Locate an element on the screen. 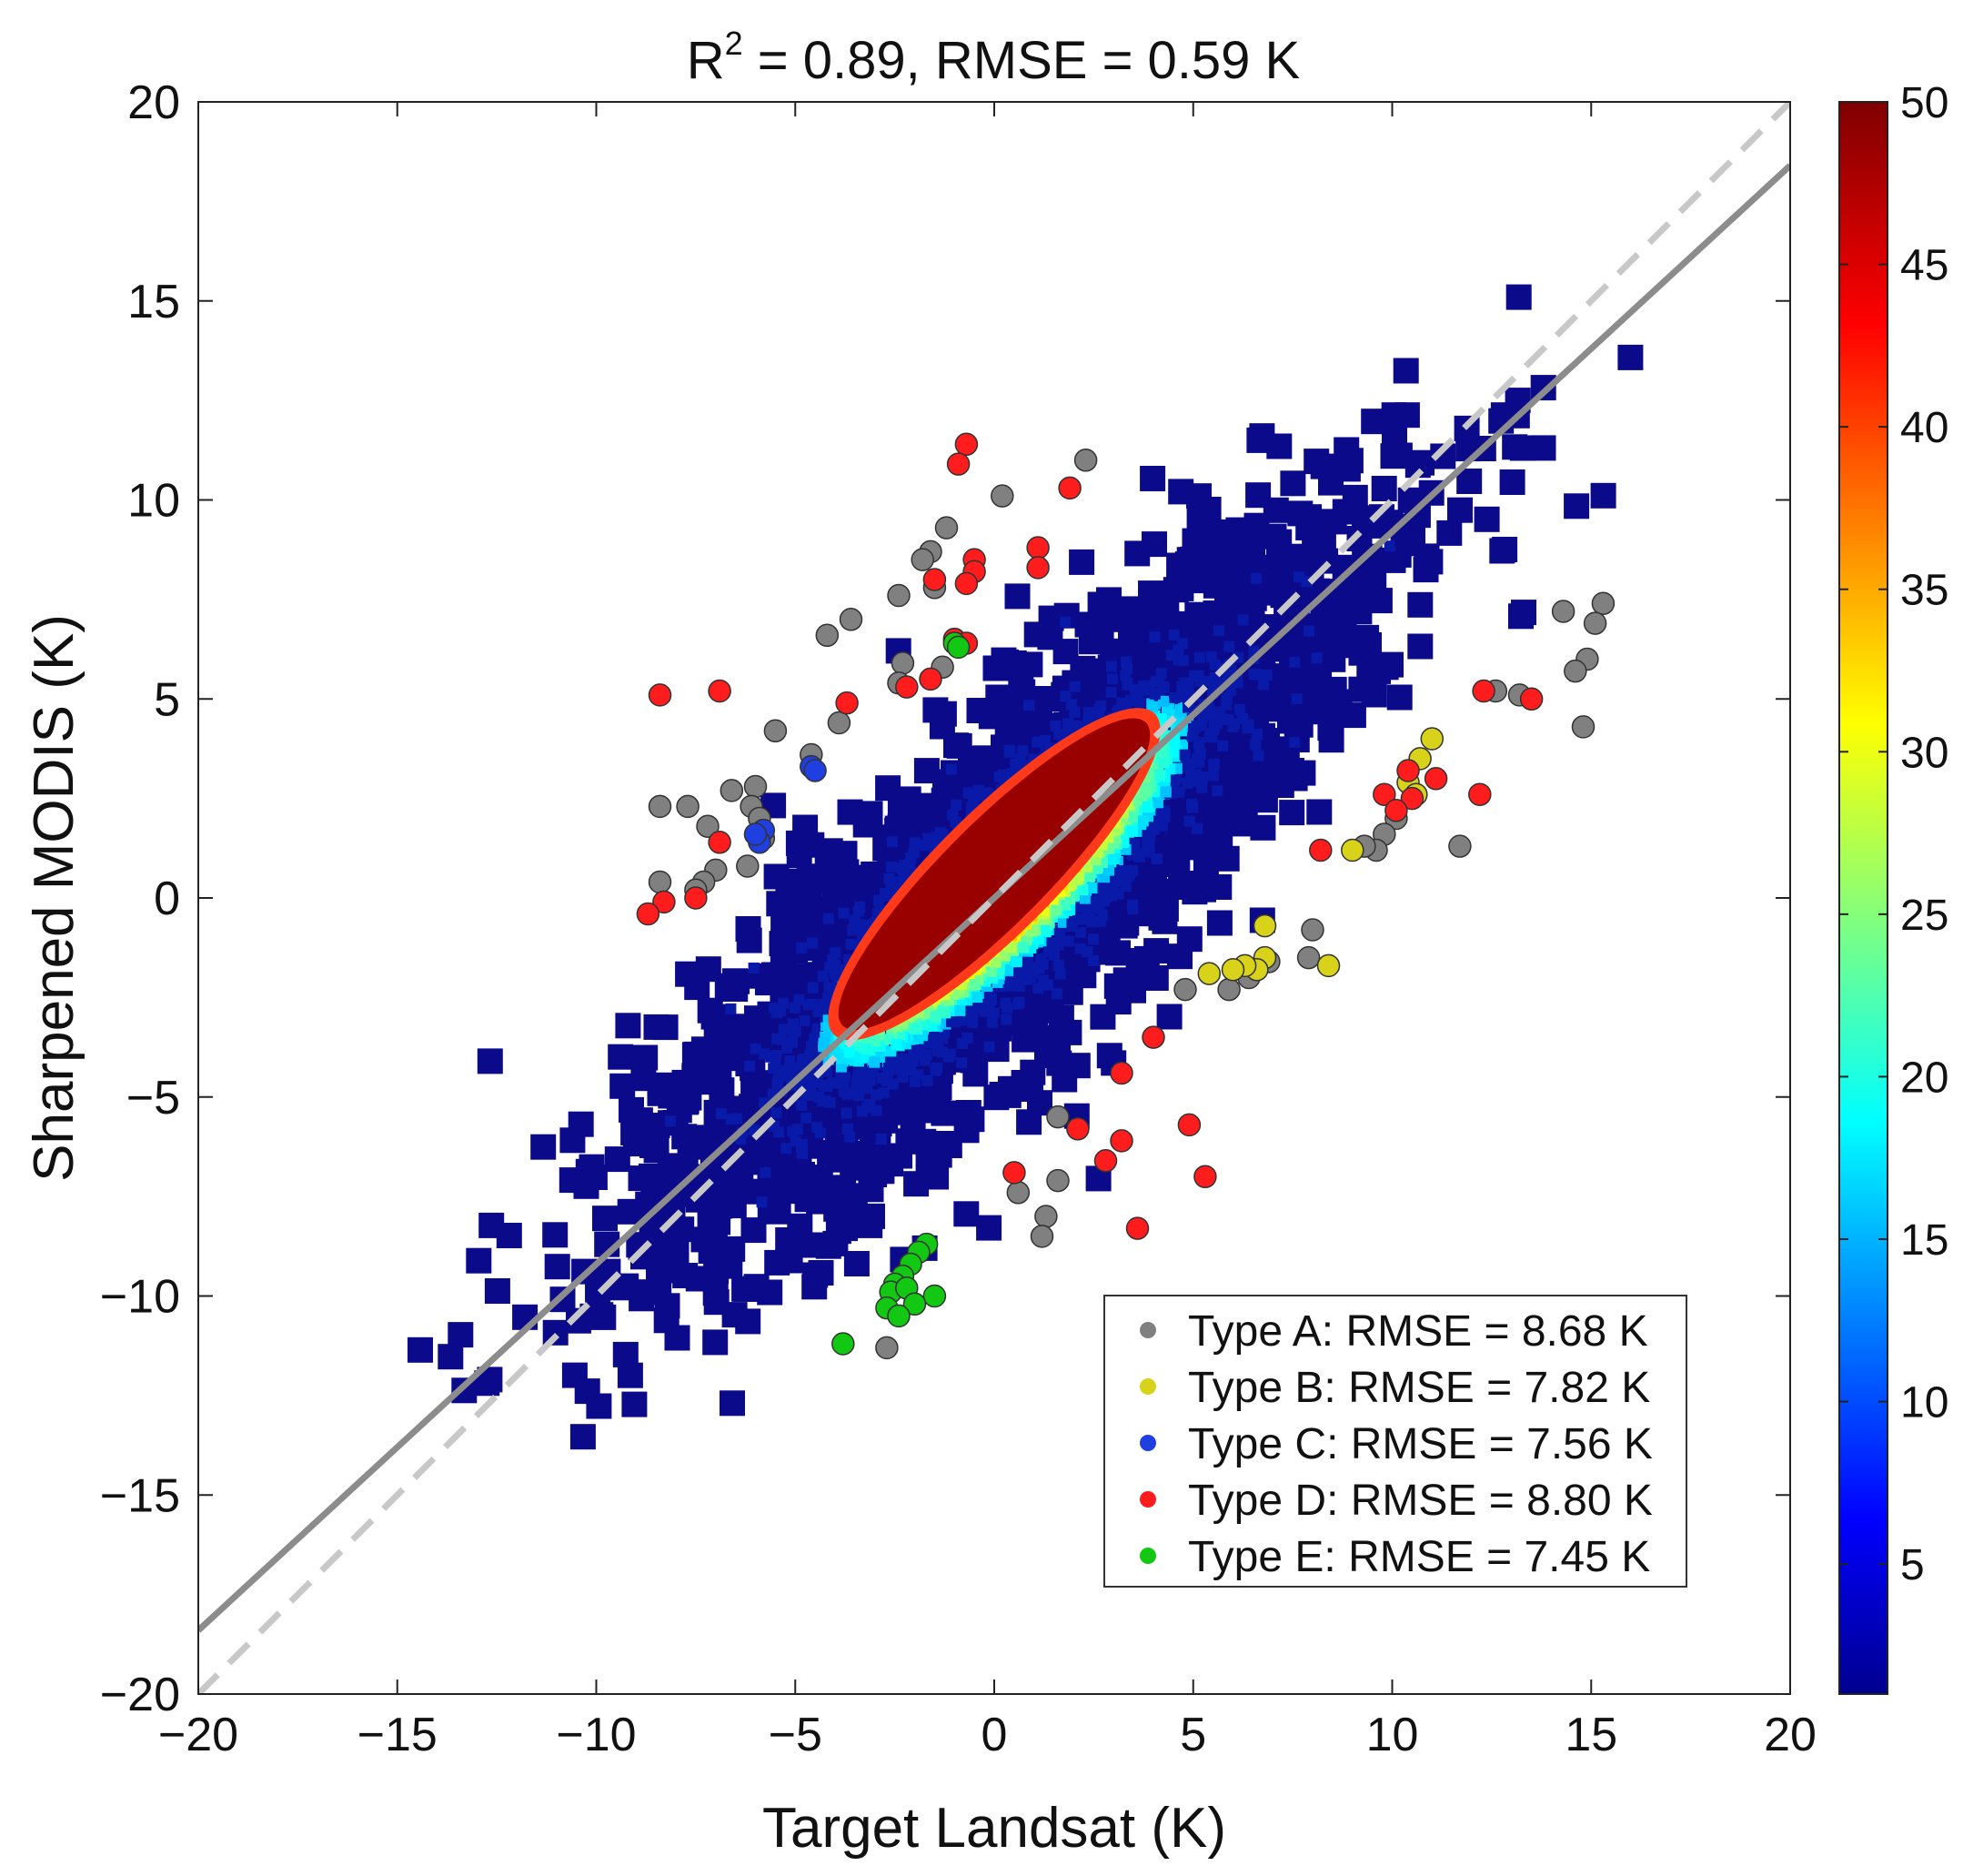  chart-title-suffix: = 0.89, RMSE = 0.59 K is located at coordinates (1022, 60).